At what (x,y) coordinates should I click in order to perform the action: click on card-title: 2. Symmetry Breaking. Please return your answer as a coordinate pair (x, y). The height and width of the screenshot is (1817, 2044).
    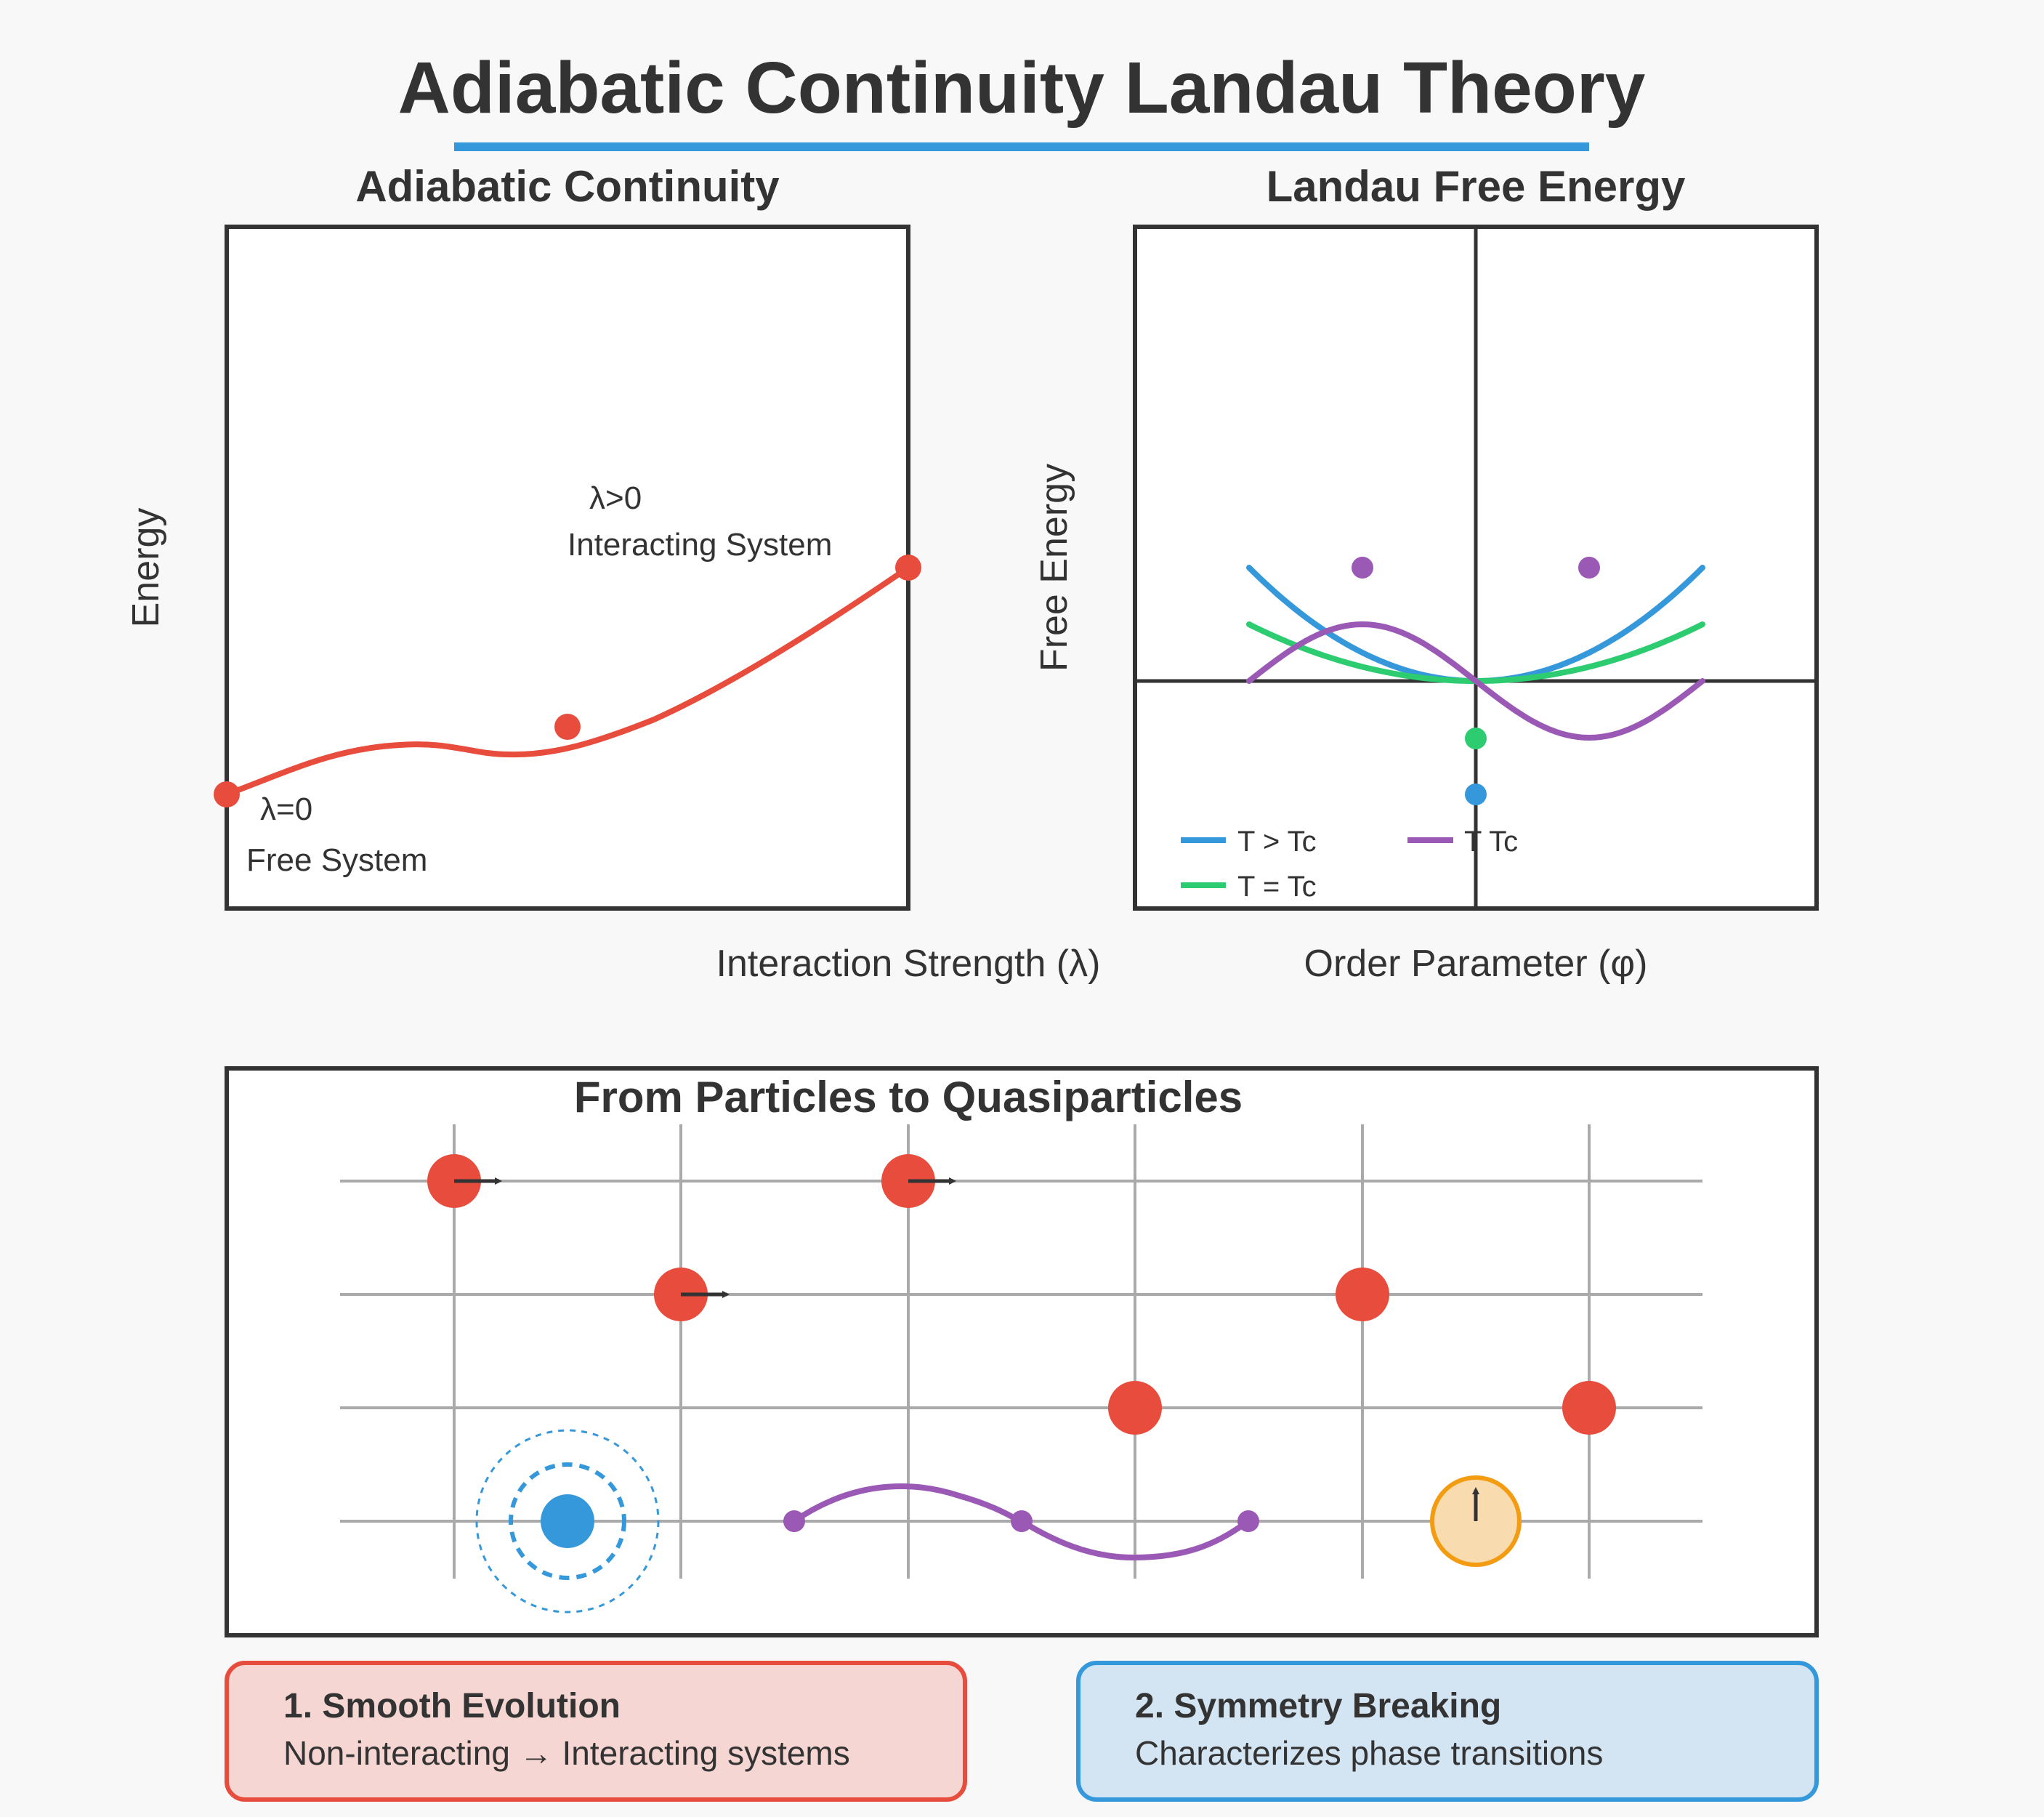
    Looking at the image, I should click on (1318, 1706).